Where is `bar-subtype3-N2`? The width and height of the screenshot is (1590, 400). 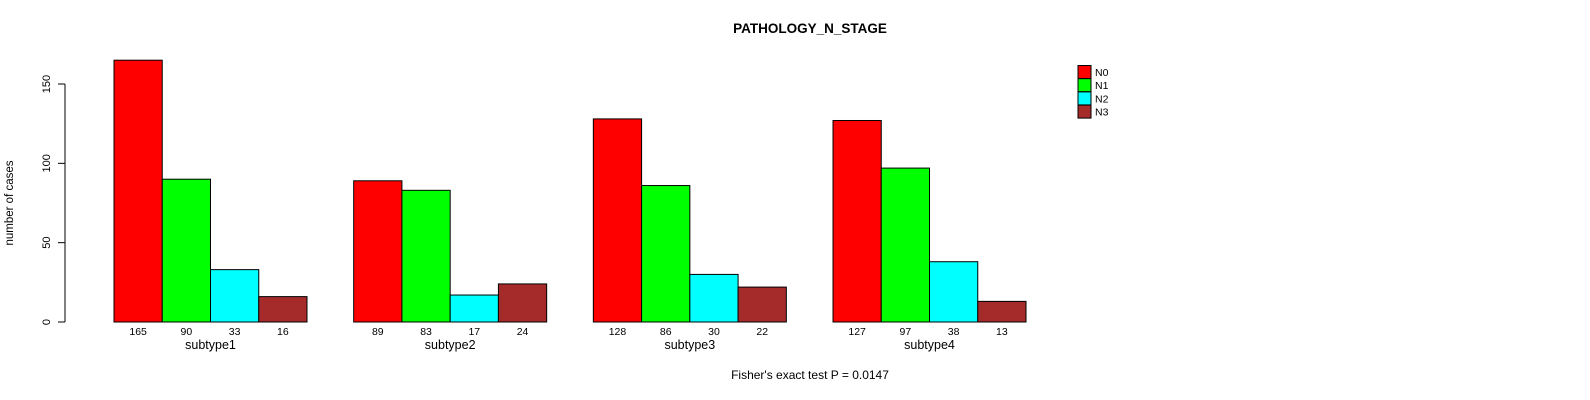 bar-subtype3-N2 is located at coordinates (714, 298).